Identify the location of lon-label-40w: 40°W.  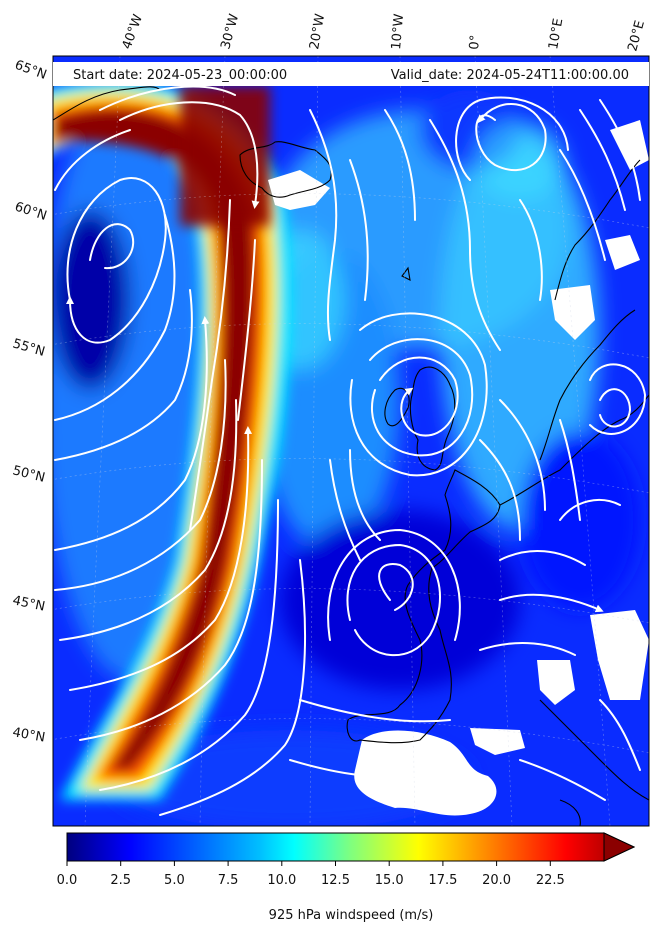
(133, 31).